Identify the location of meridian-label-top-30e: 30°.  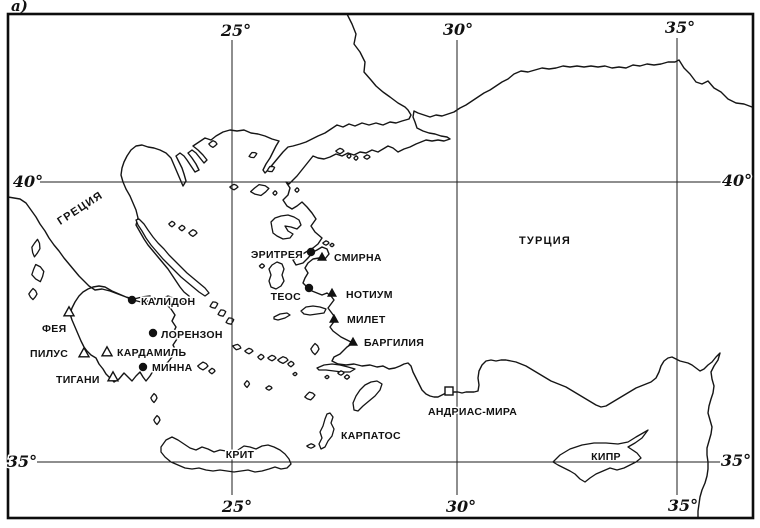
(458, 29).